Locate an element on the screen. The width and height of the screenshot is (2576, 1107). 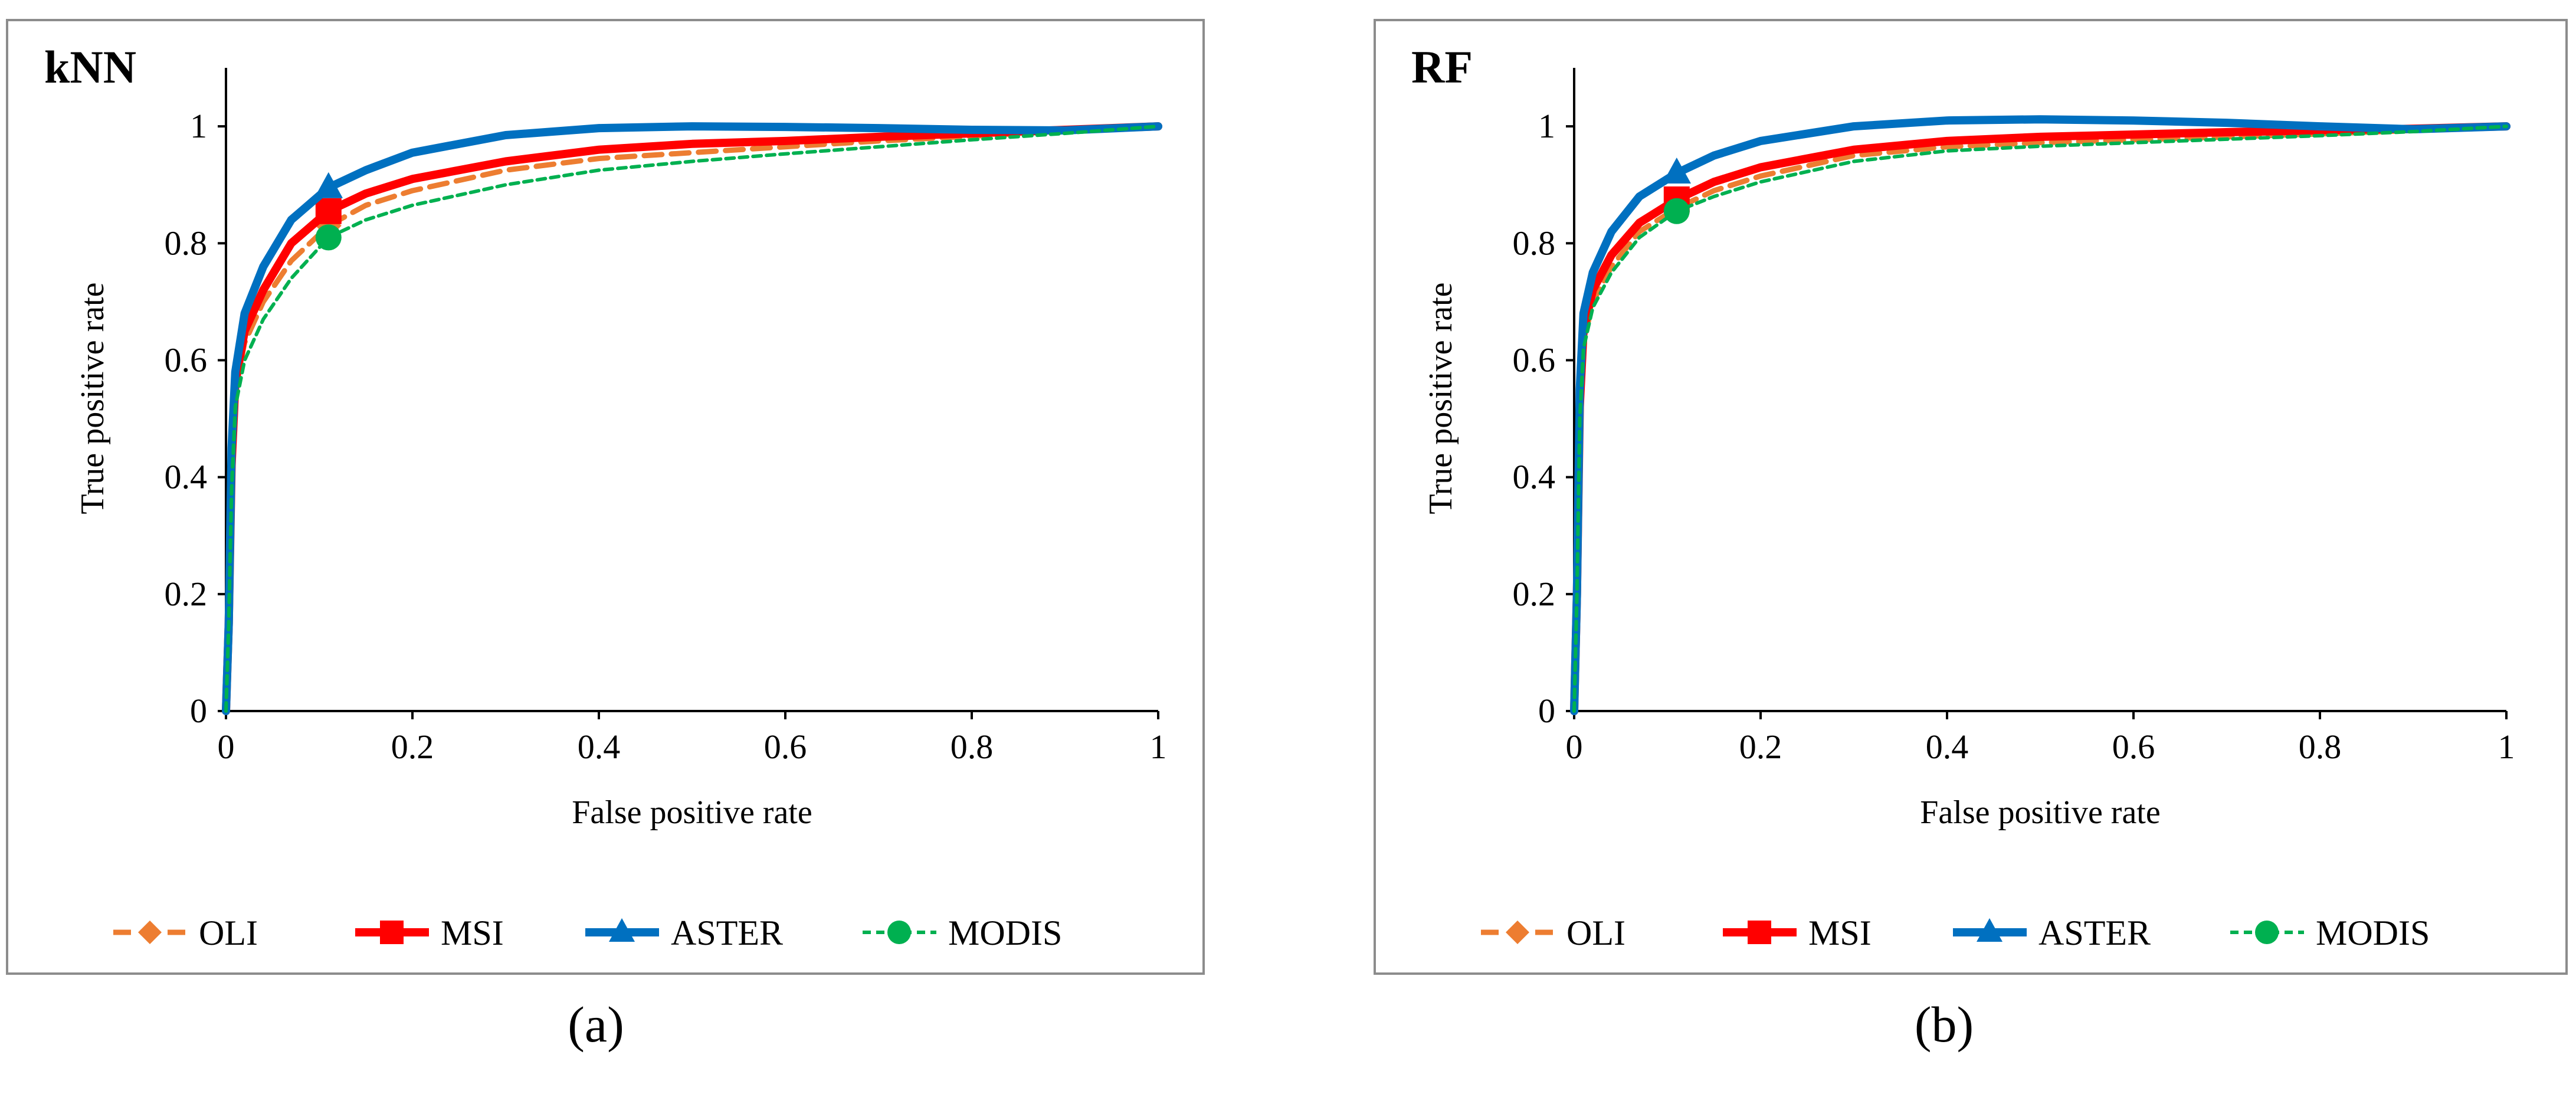
series-marker-msi is located at coordinates (328, 211).